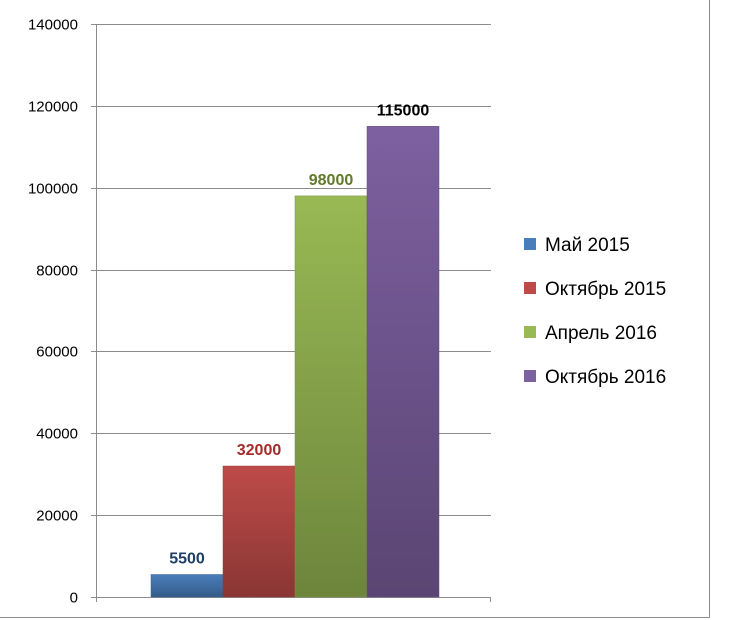  Describe the element at coordinates (53, 25) in the screenshot. I see `y-tick-label: 140000` at that location.